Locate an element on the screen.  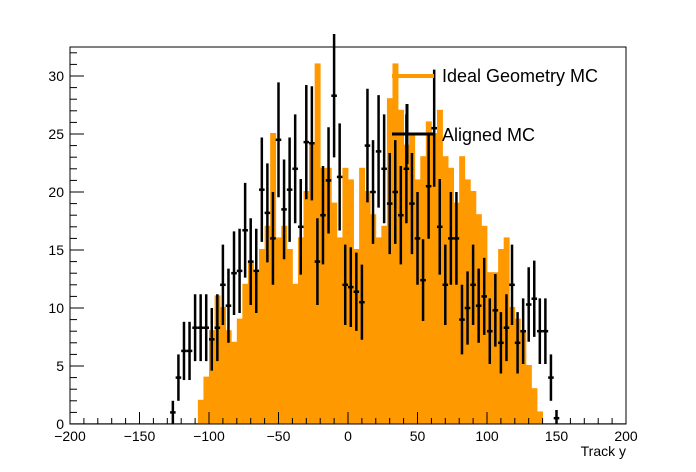
x-tick-label: 200 is located at coordinates (626, 436).